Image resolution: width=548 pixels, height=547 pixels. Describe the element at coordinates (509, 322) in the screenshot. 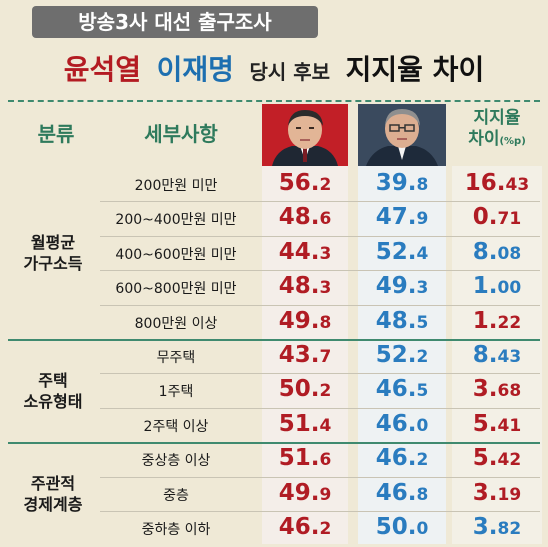

I see `gap-value-dec: 22` at that location.